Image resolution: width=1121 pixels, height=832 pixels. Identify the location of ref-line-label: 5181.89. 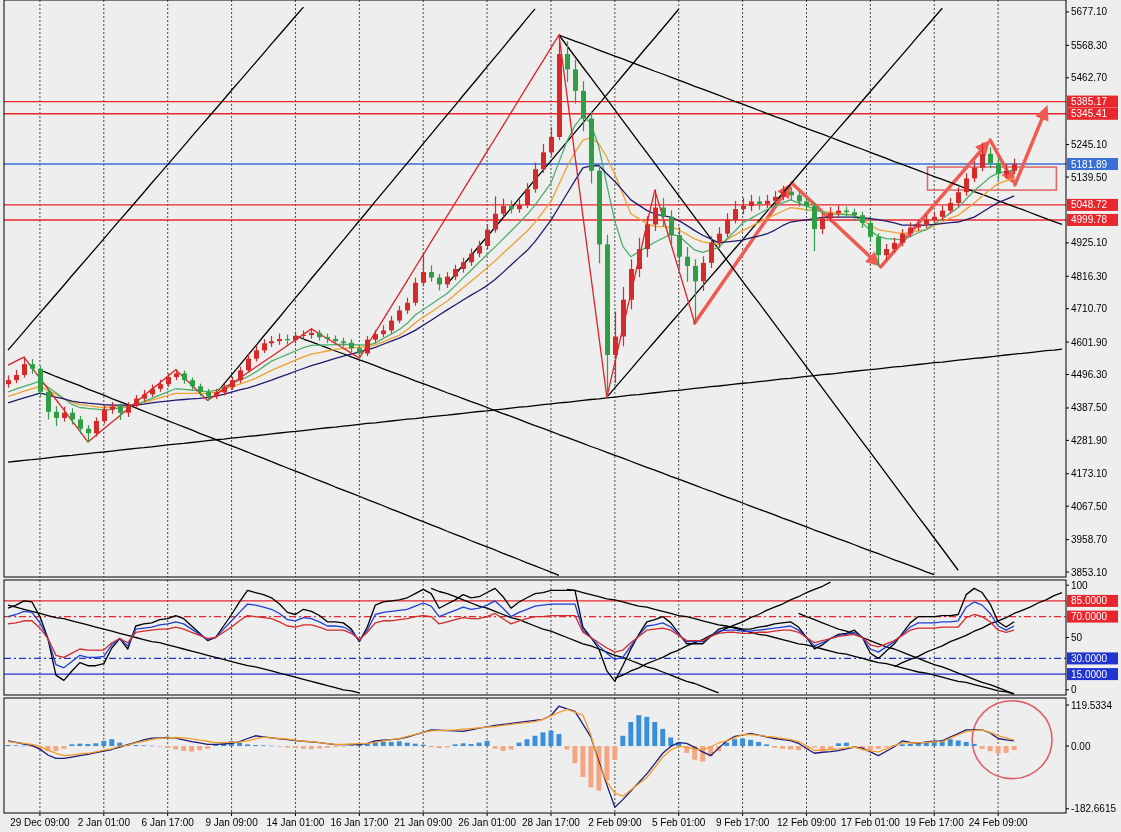
(1089, 164).